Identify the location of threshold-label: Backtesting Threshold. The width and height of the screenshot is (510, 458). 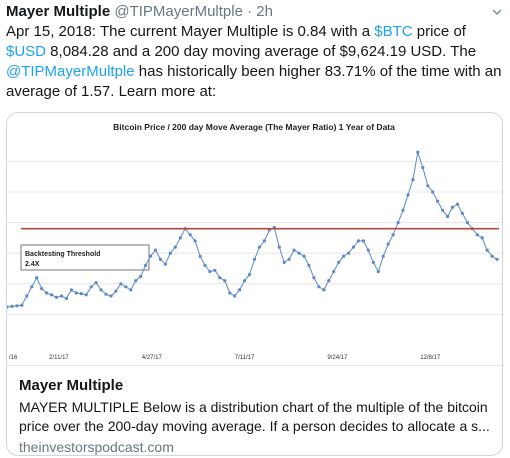
(62, 254).